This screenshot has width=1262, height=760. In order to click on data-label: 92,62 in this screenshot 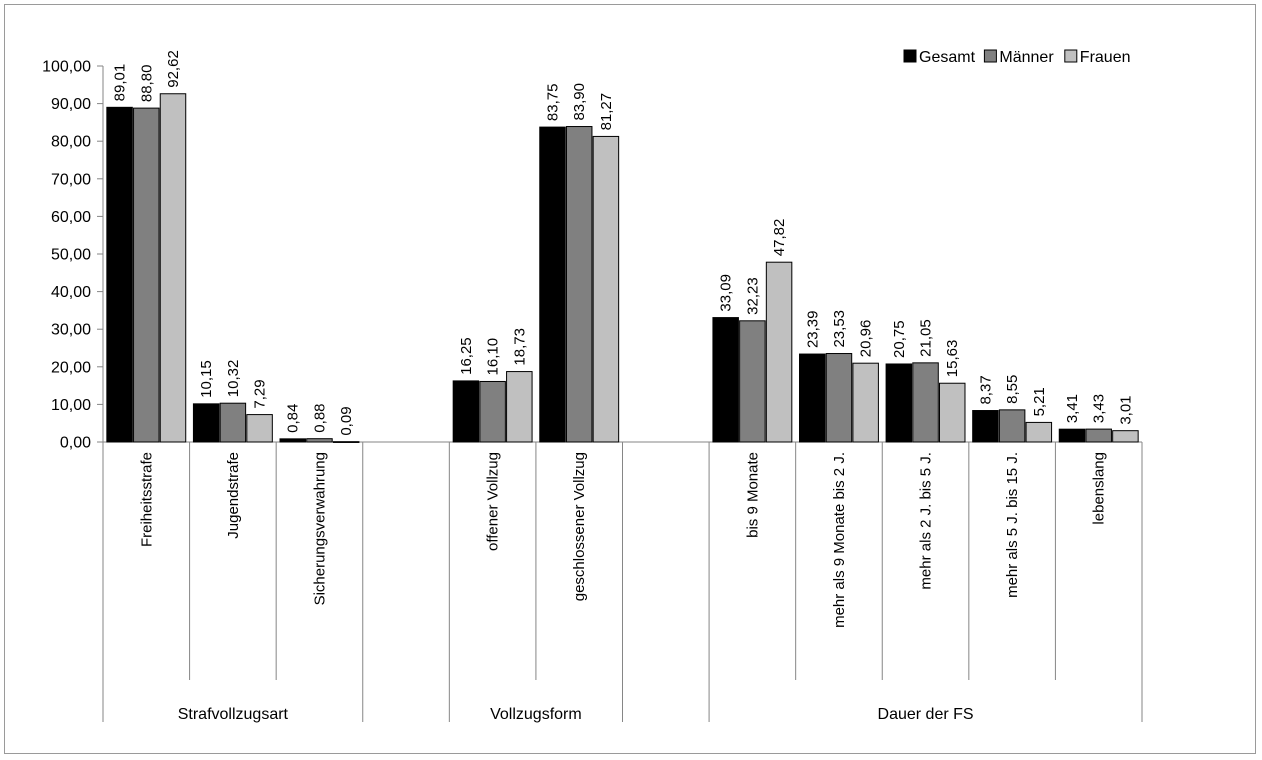, I will do `click(173, 69)`.